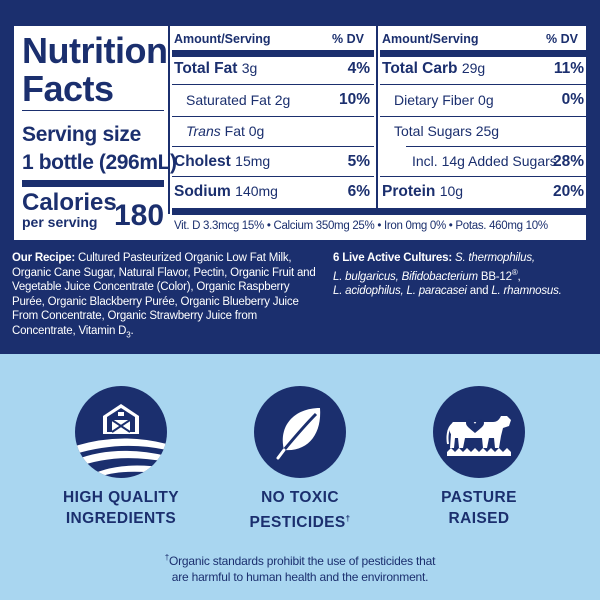 The image size is (600, 600). Describe the element at coordinates (68, 88) in the screenshot. I see `title-line-2: Facts` at that location.